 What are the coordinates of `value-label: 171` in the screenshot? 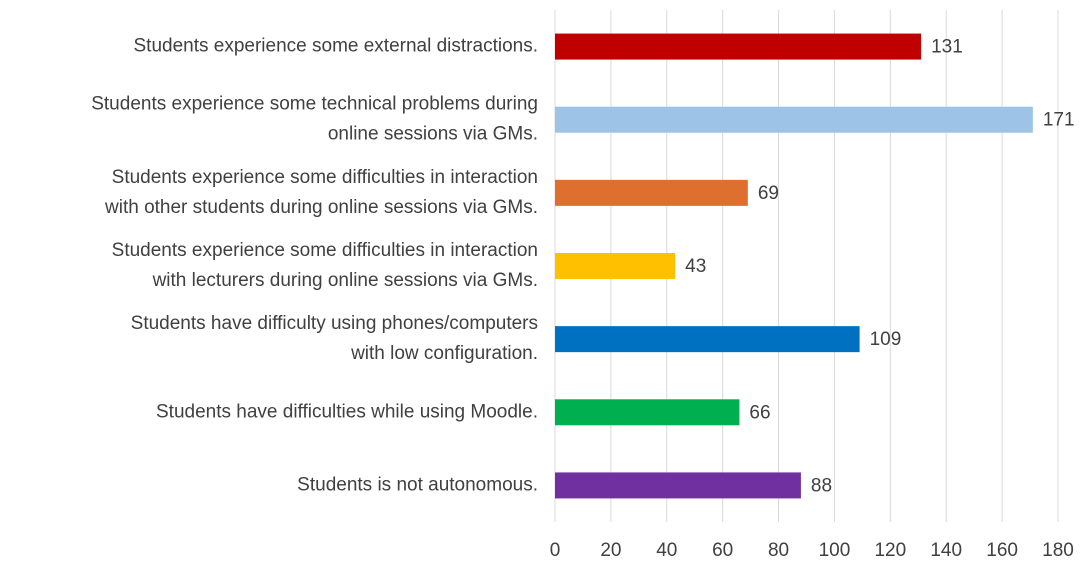 It's located at (1059, 120).